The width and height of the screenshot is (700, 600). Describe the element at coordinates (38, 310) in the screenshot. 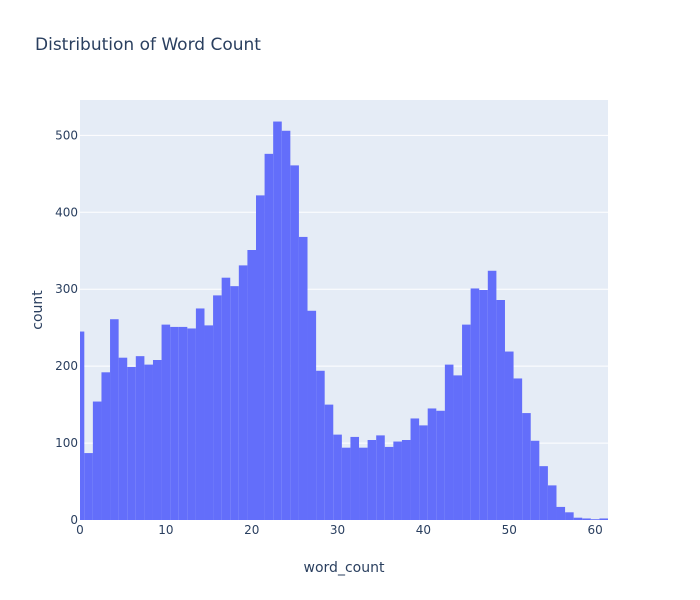

I see `y-axis-title: count` at that location.